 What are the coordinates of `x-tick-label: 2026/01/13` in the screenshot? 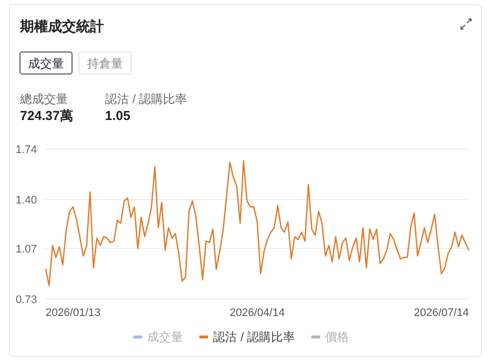 It's located at (73, 313).